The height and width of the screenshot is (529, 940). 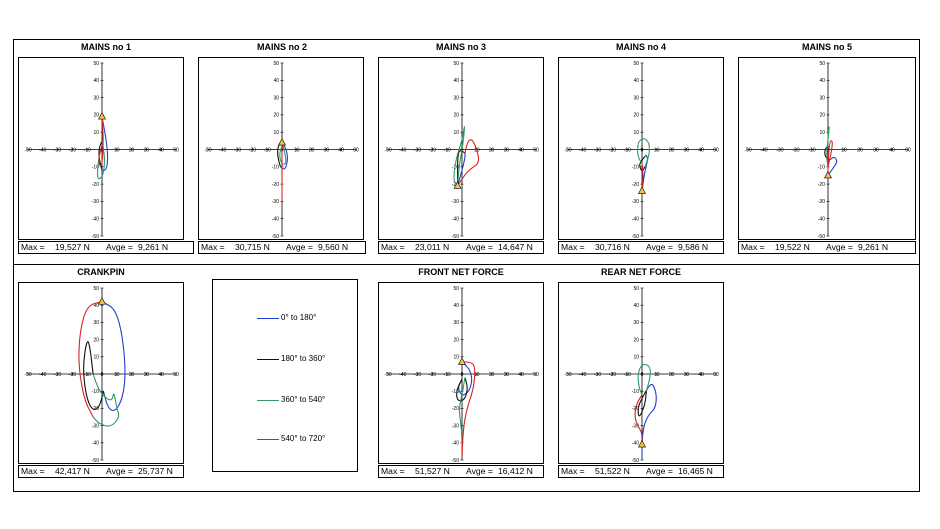 I want to click on row-divider, so click(x=466, y=264).